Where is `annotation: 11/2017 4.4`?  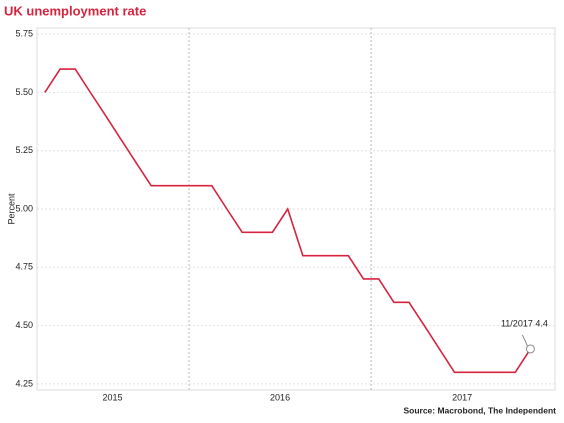 annotation: 11/2017 4.4 is located at coordinates (524, 323).